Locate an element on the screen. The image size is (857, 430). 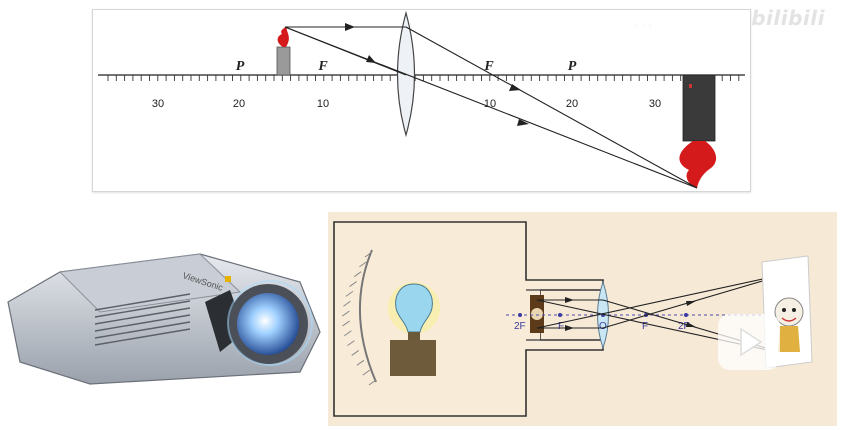
video-play-button is located at coordinates (749, 342).